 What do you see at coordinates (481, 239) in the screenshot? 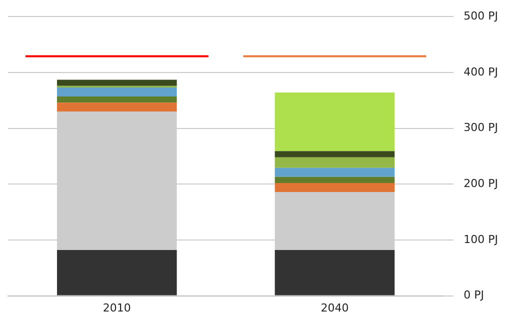
I see `y-tick-label: 100 PJ` at bounding box center [481, 239].